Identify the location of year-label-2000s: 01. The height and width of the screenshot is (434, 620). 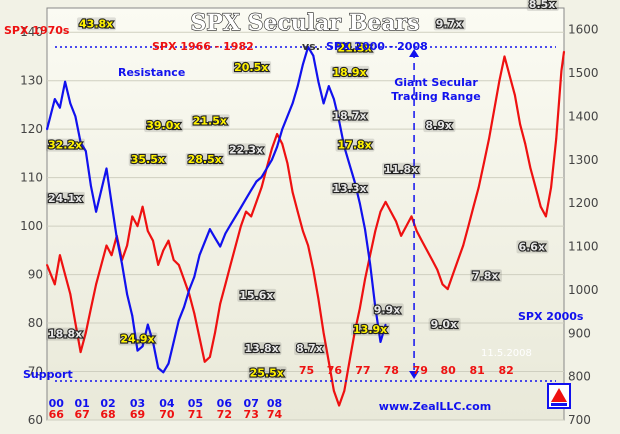
(81, 403).